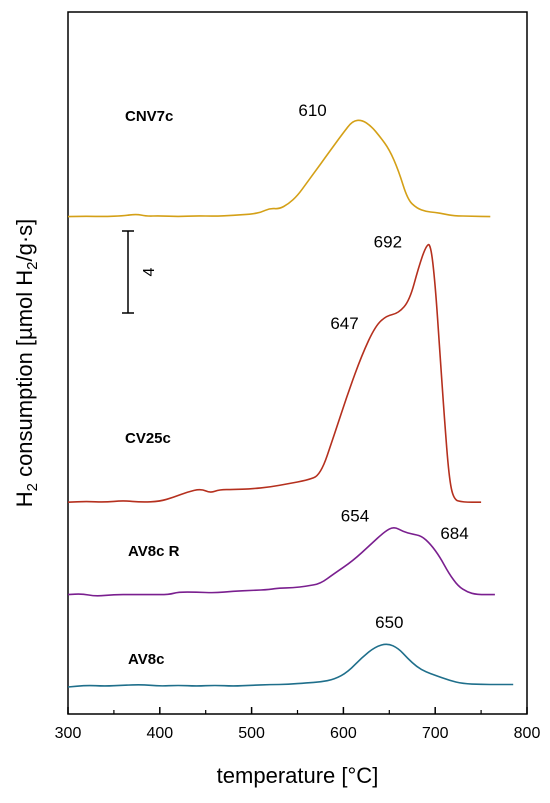 This screenshot has height=803, width=550. What do you see at coordinates (140, 272) in the screenshot?
I see `scale-bar: 4` at bounding box center [140, 272].